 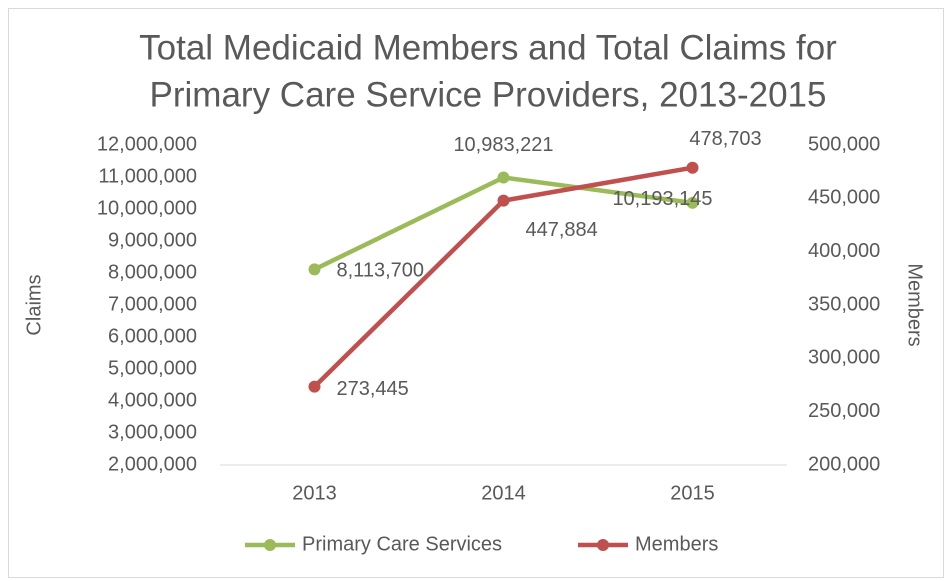 What do you see at coordinates (314, 493) in the screenshot?
I see `x-tick-label: 2013` at bounding box center [314, 493].